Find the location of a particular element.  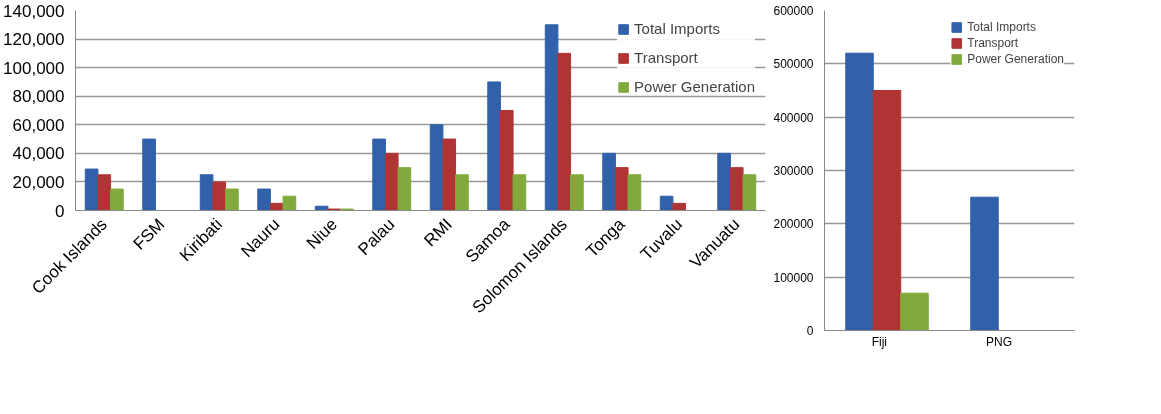

y-tick-label: 500000 is located at coordinates (793, 64).